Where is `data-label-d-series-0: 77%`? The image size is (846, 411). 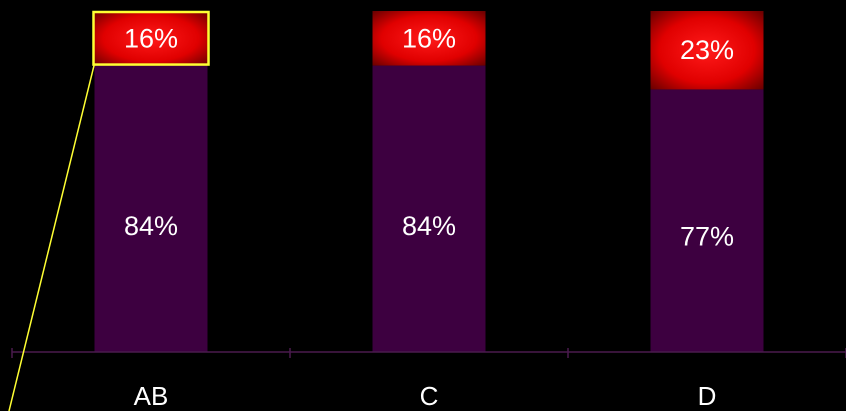
data-label-d-series-0: 77% is located at coordinates (707, 236).